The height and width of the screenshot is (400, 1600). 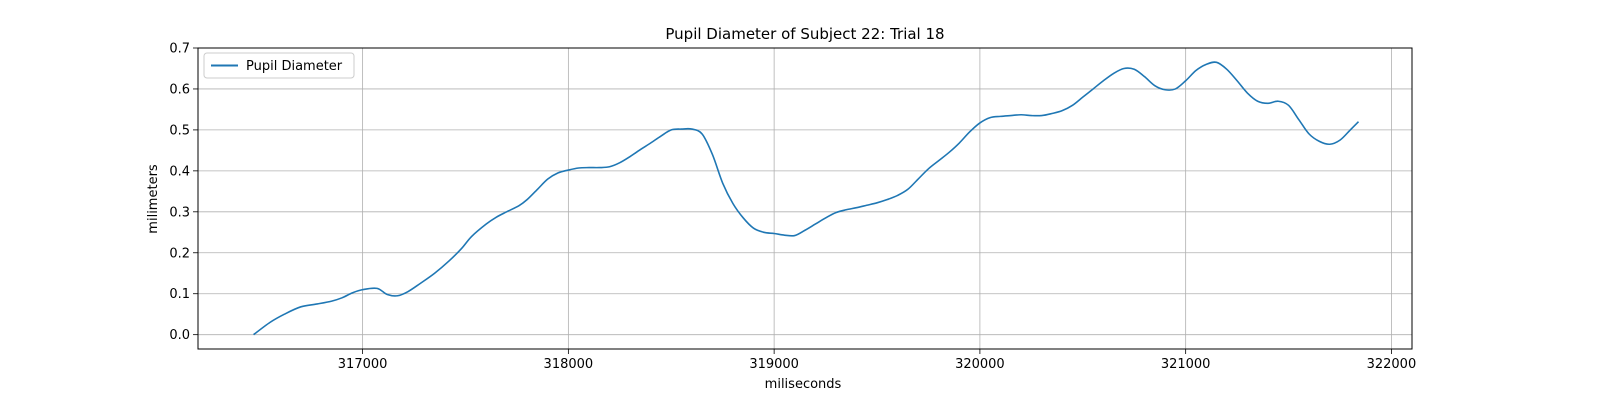 I want to click on y-tick-label: 0.6, so click(x=179, y=89).